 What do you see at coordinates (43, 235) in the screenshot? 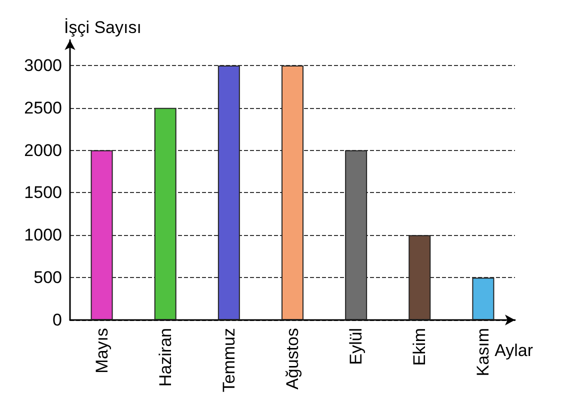
I see `y-tick-label: 1000` at bounding box center [43, 235].